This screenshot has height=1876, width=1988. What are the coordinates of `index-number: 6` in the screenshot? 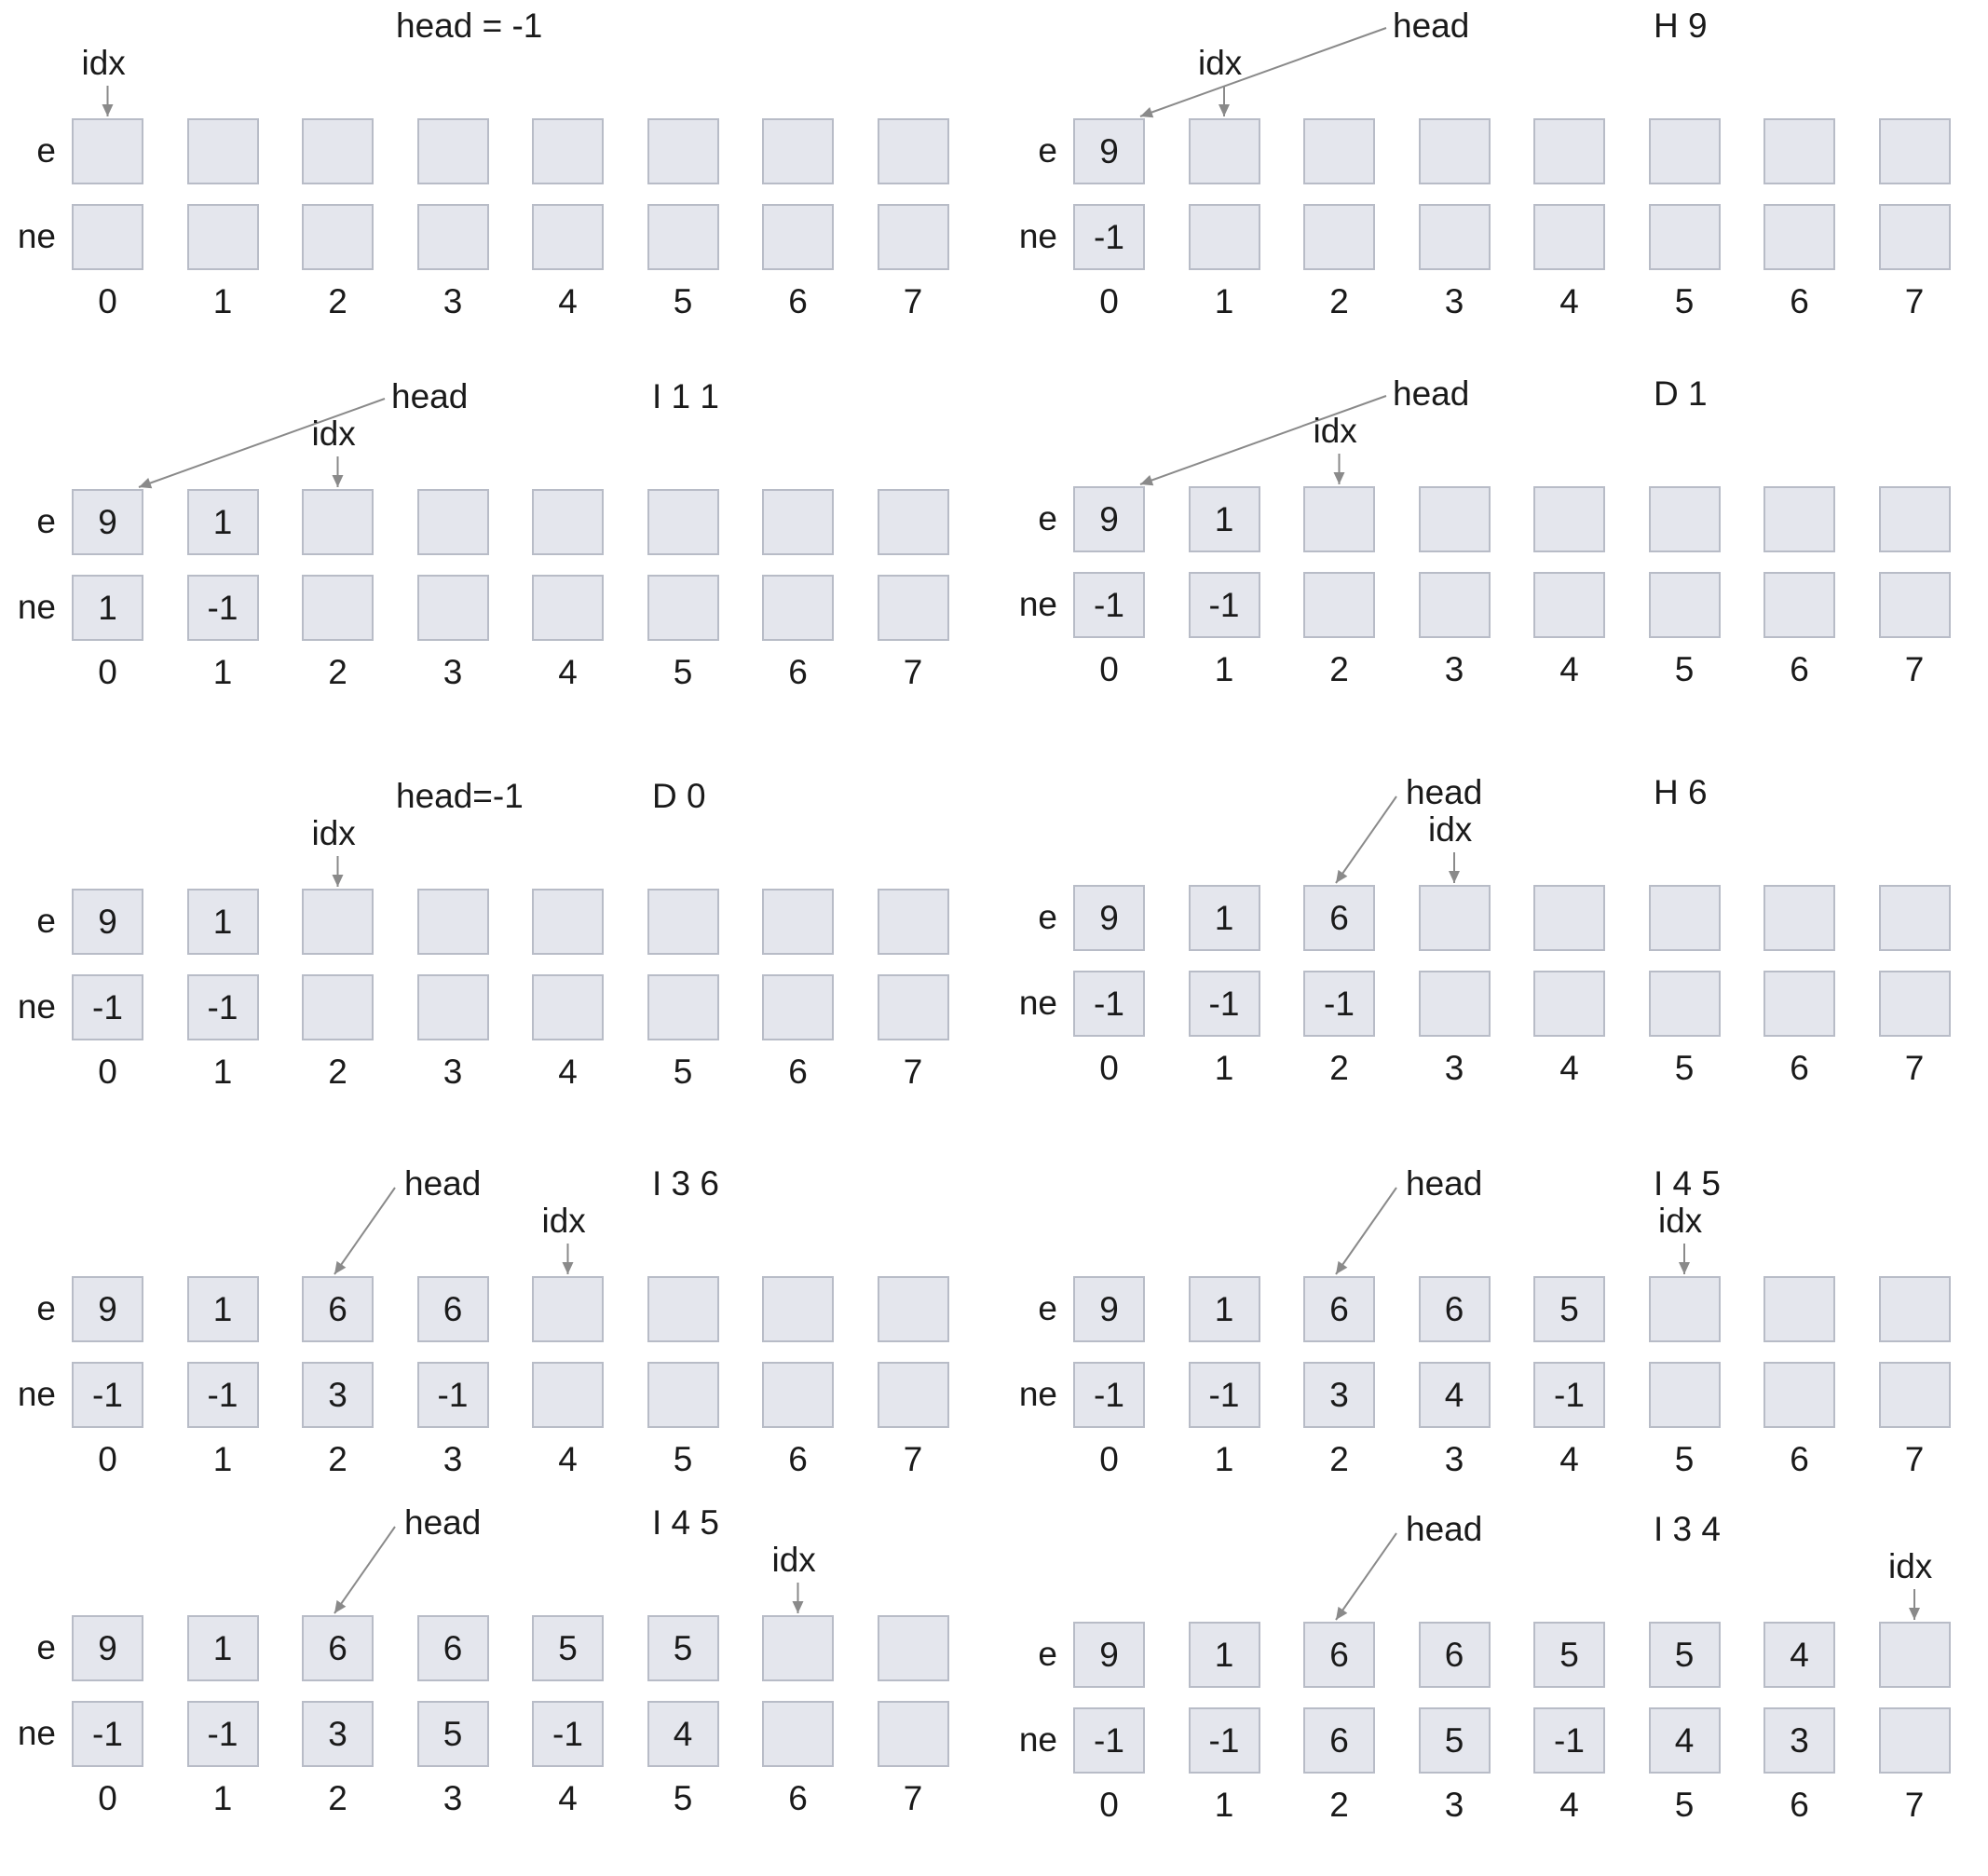 It's located at (1800, 301).